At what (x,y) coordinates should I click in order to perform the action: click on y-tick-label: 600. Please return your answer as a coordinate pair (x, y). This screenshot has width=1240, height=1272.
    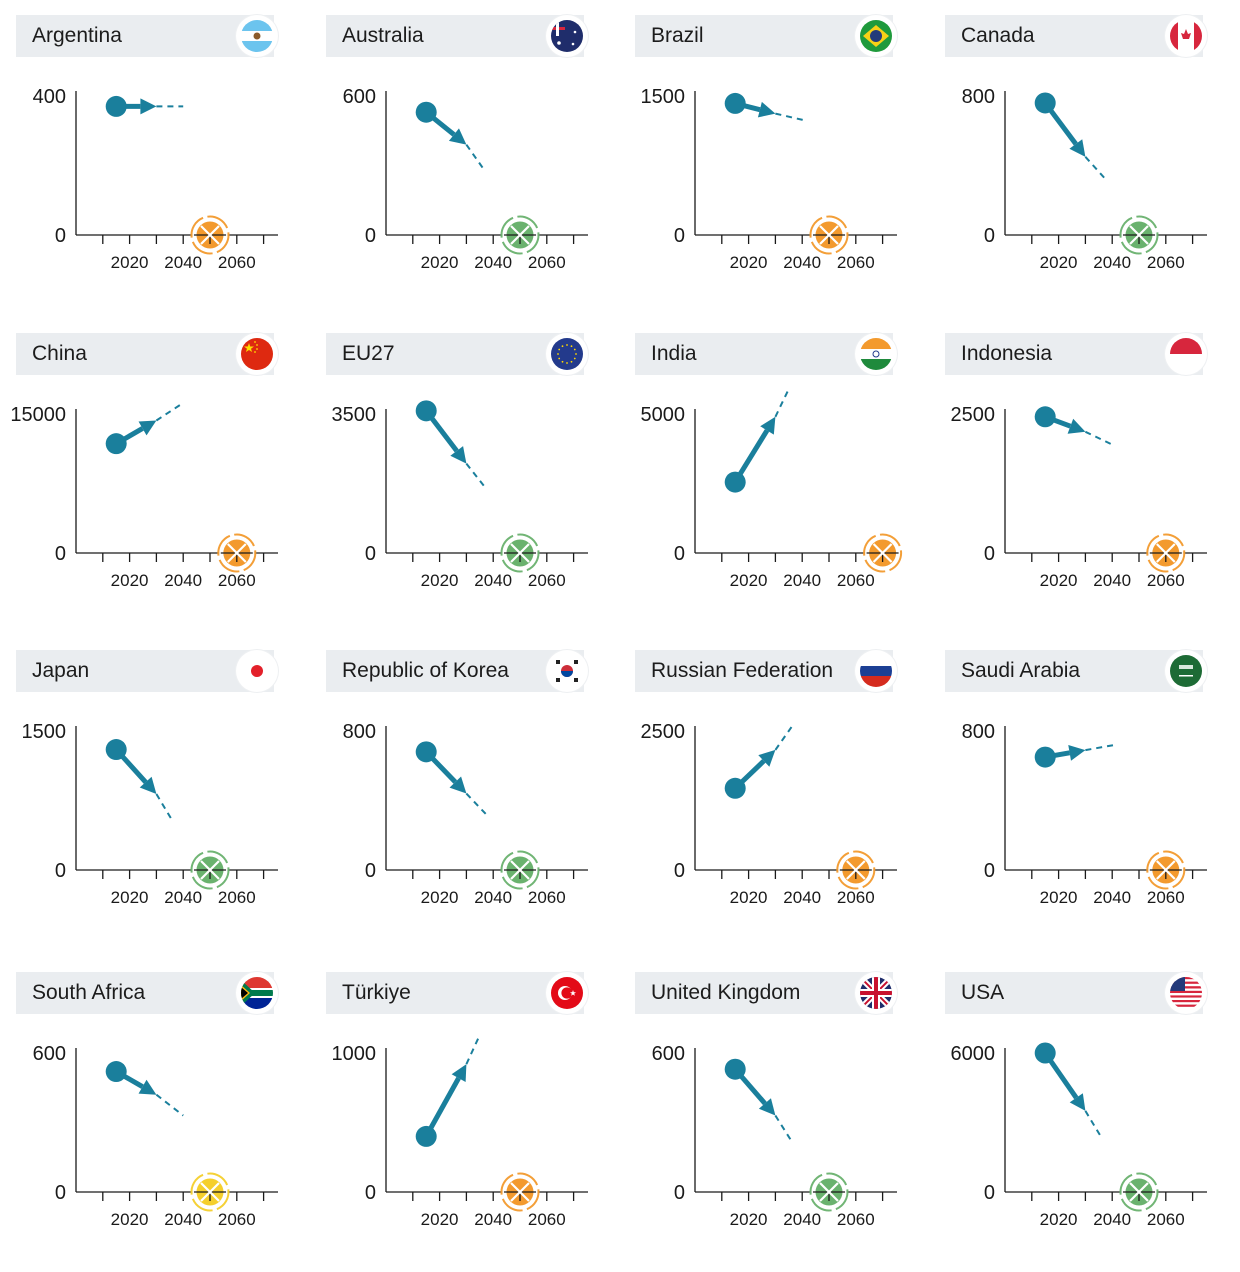
    Looking at the image, I should click on (359, 97).